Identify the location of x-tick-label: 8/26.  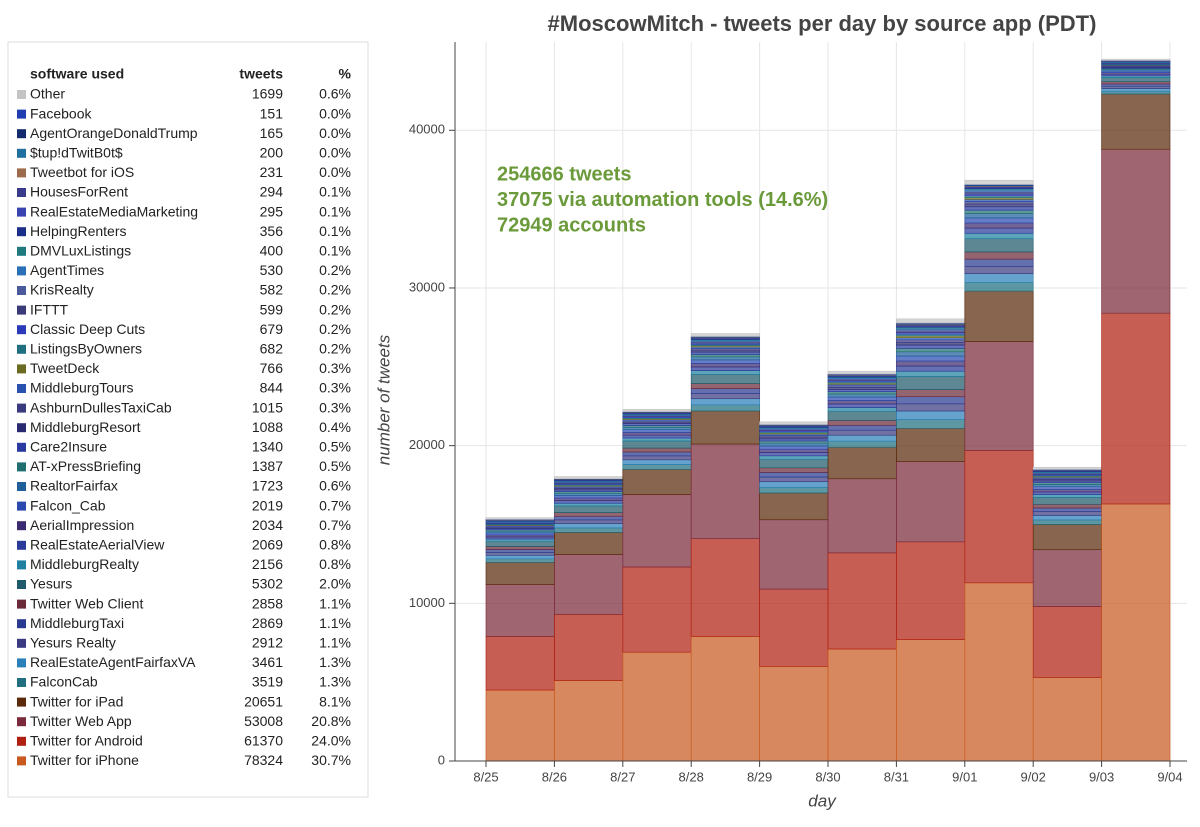
(554, 776).